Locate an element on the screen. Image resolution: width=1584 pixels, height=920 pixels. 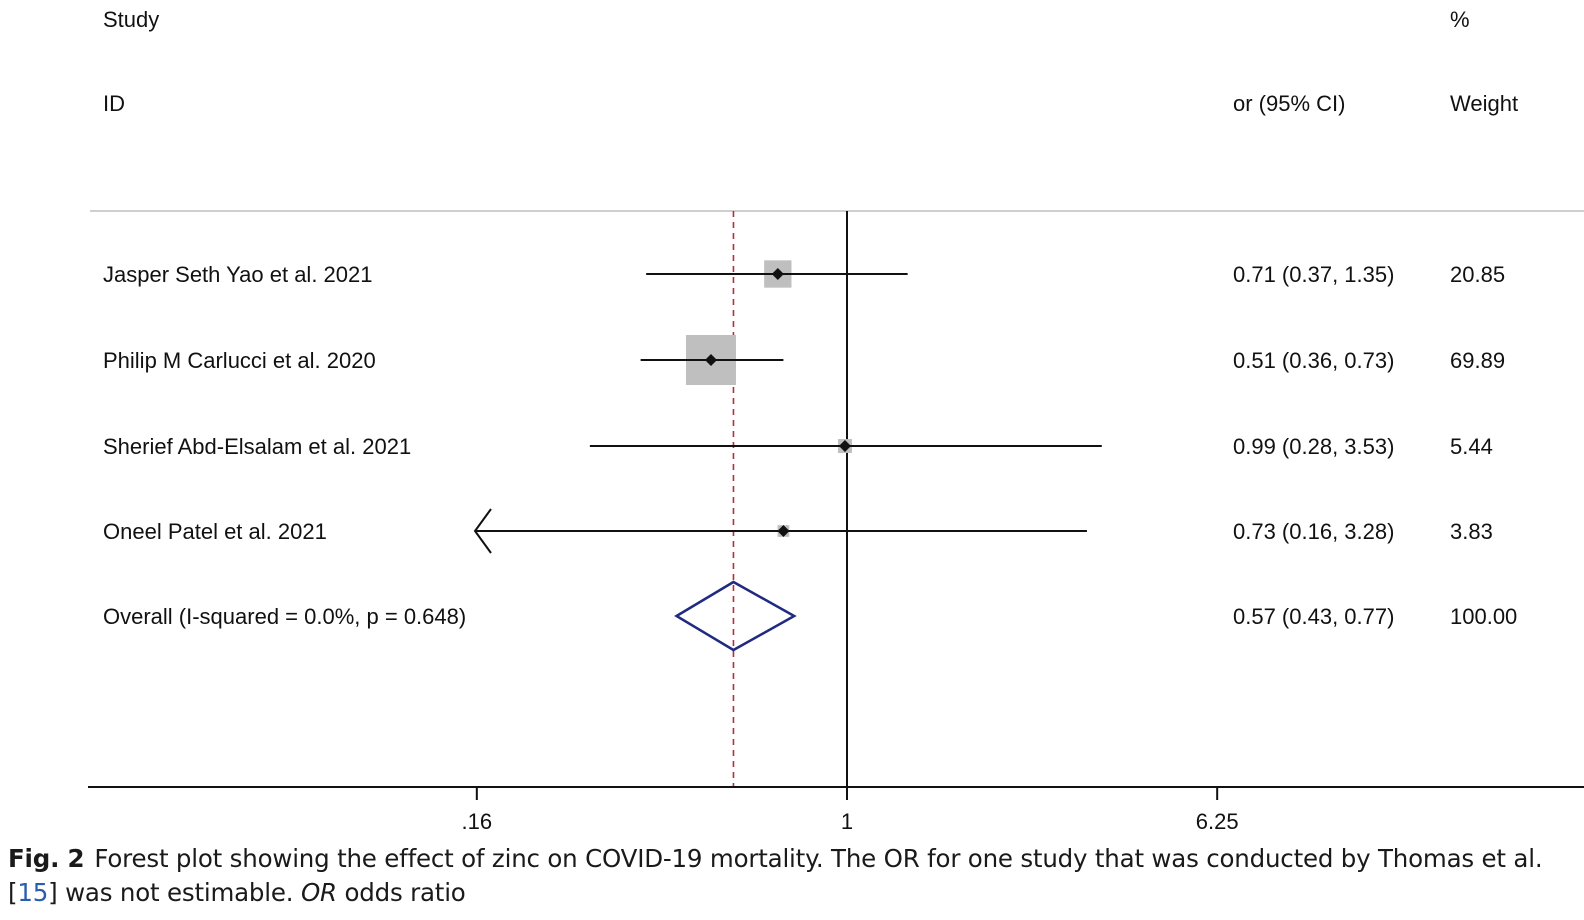
ci-arrow-left is located at coordinates (482, 531).